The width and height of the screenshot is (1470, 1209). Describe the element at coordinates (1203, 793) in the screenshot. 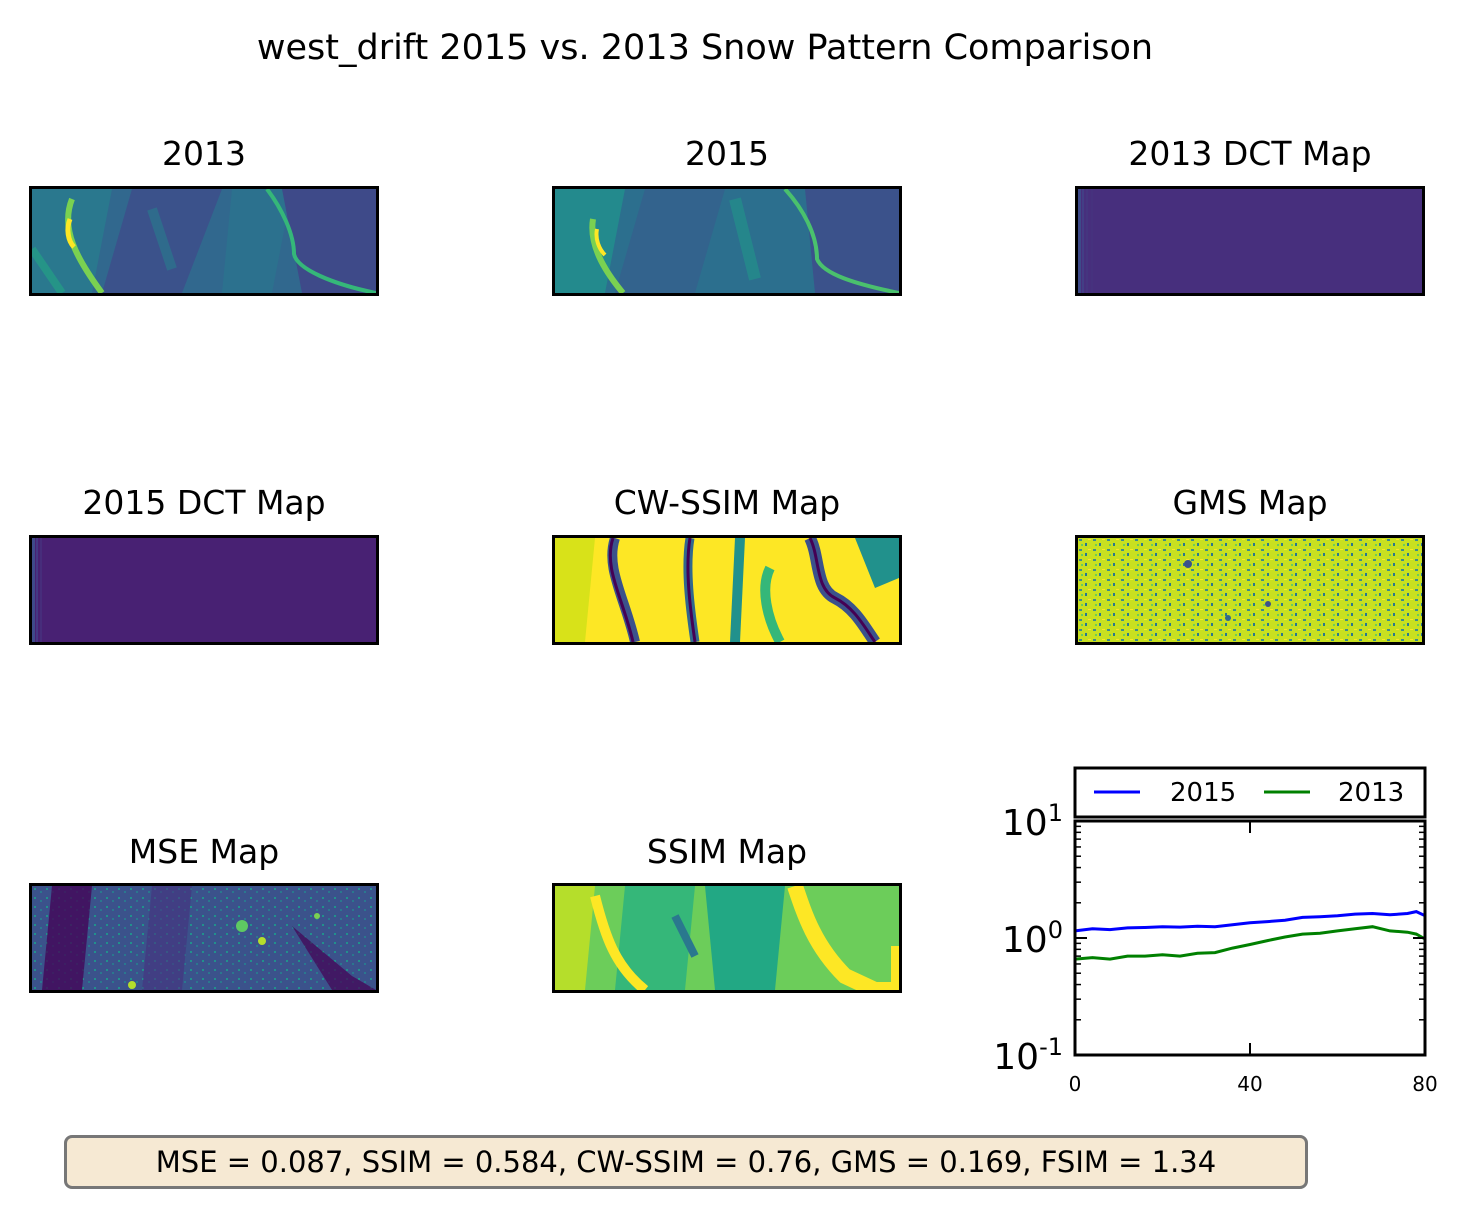

I see `legend-label-2015: 2015` at that location.